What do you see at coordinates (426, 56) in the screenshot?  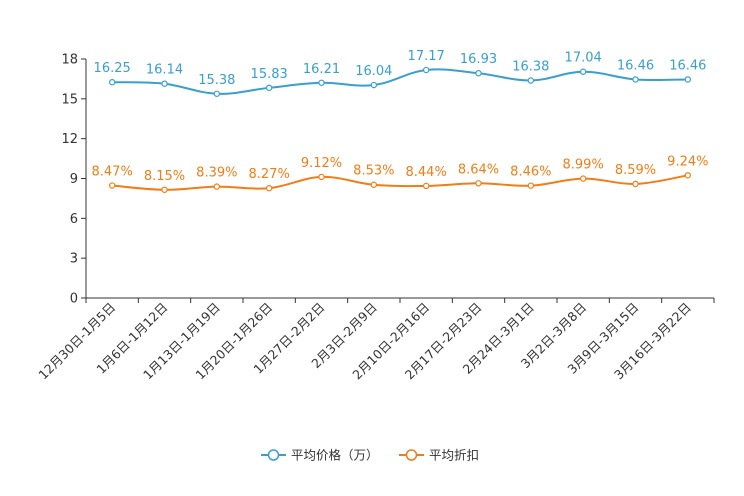 I see `data-label: 17.17` at bounding box center [426, 56].